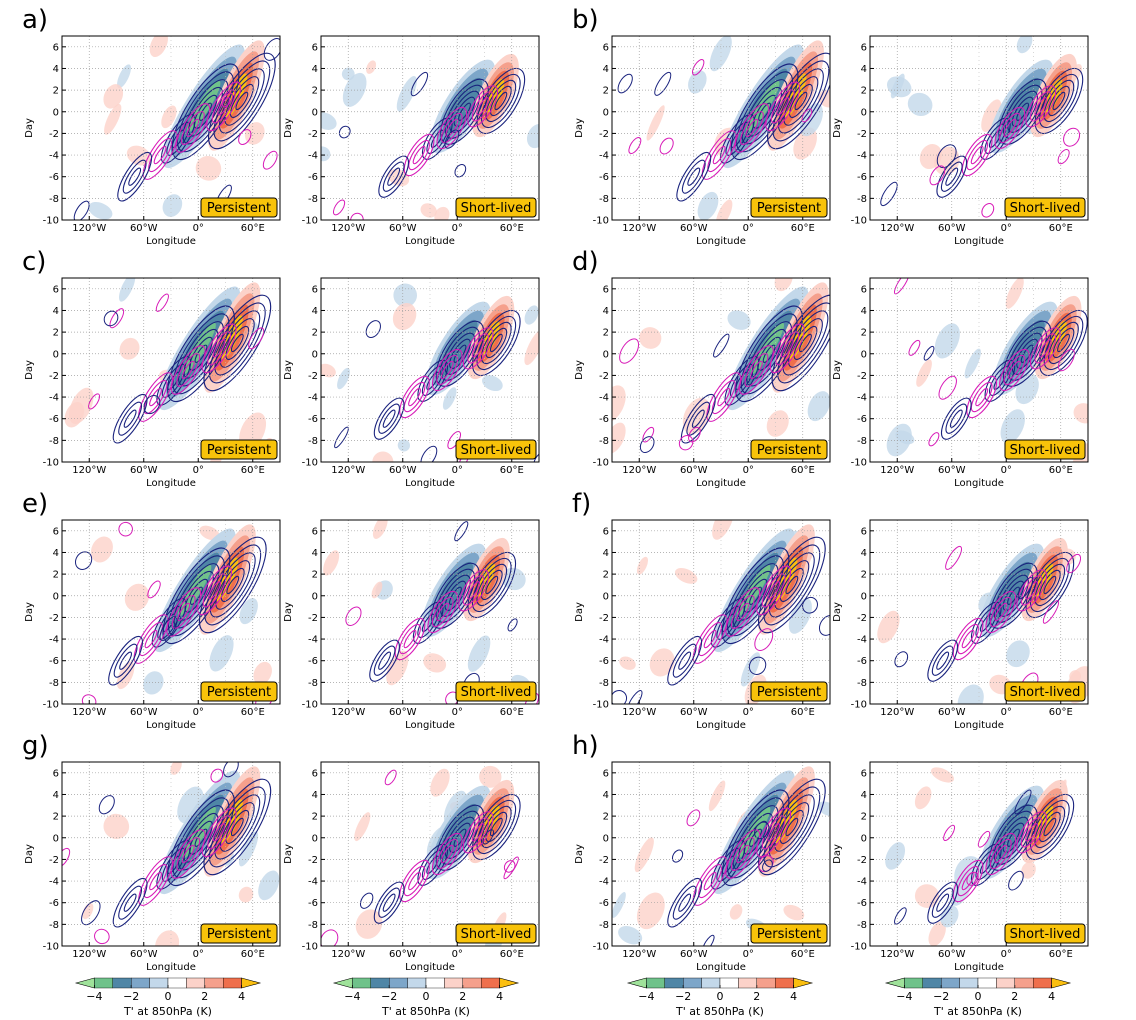  Describe the element at coordinates (1045, 208) in the screenshot. I see `svg-text: Short-lived` at that location.